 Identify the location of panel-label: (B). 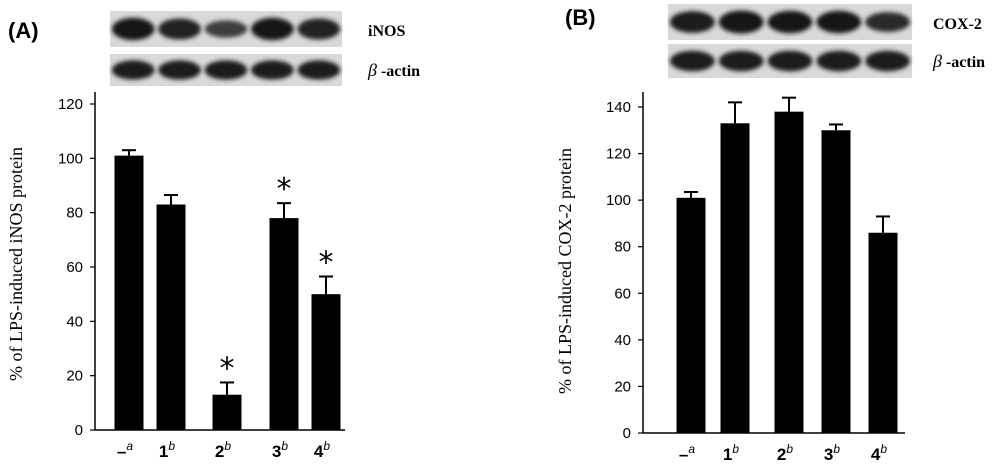
(580, 17).